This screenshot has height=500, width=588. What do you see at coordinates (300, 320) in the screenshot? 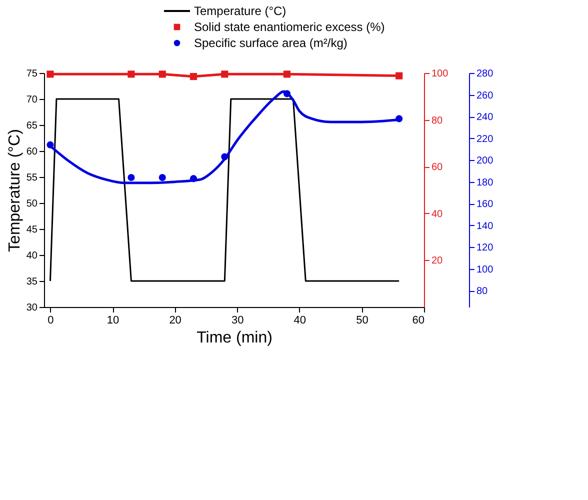
I see `x-tick-label: 40` at bounding box center [300, 320].